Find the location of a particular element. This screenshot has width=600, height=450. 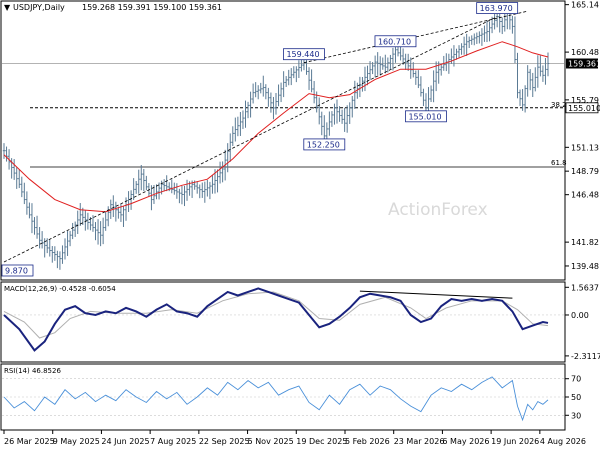

price-label: 159.440 is located at coordinates (302, 54).